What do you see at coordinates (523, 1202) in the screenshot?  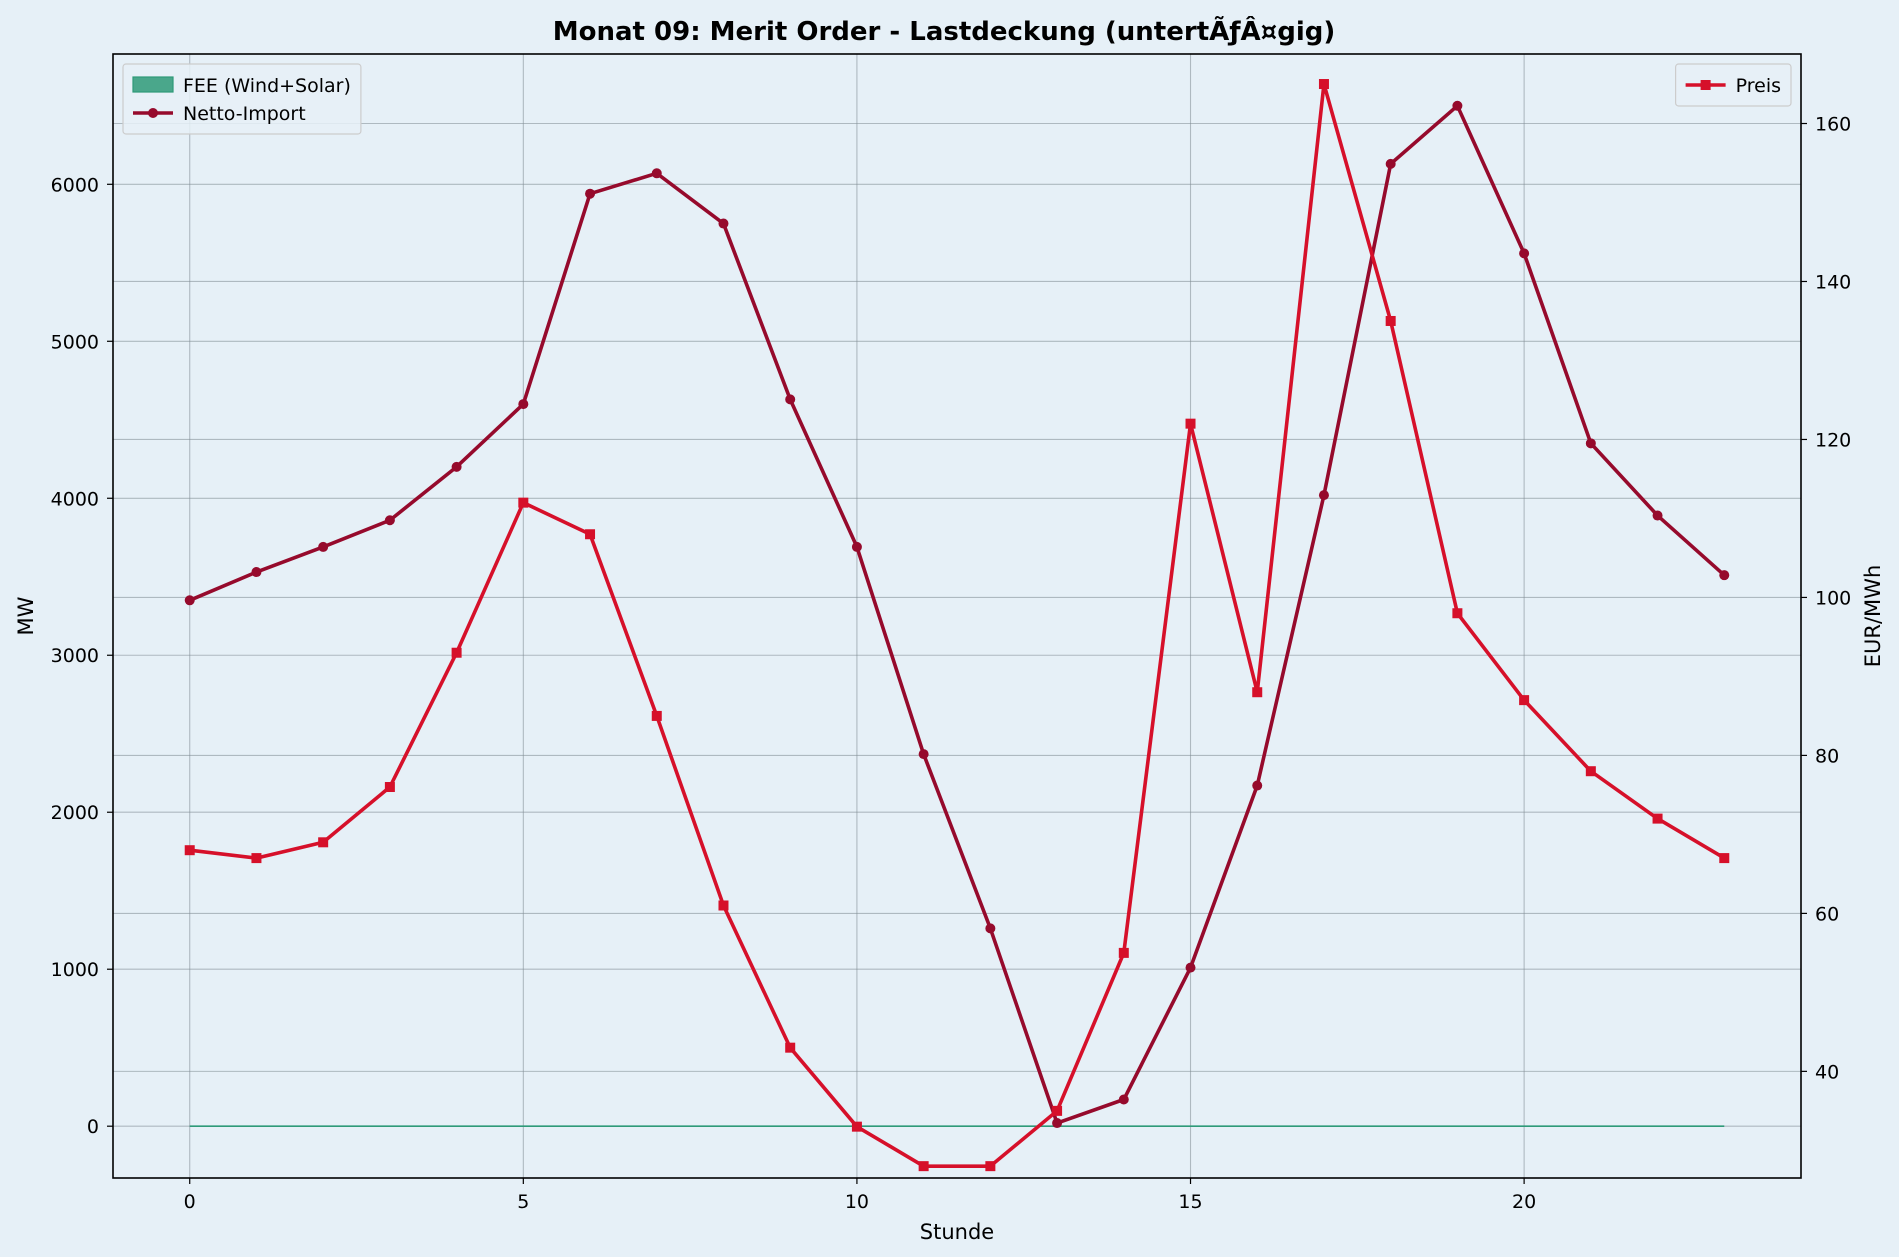 I see `x-tick-label: 5` at bounding box center [523, 1202].